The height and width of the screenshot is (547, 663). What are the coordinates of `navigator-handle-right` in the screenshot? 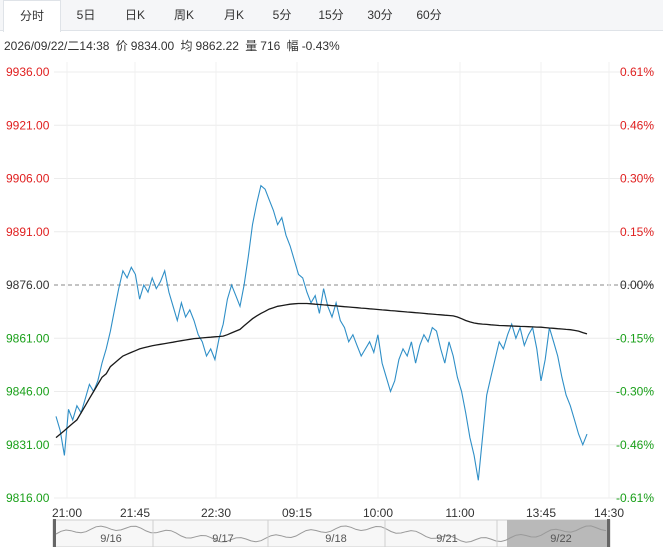 It's located at (608, 533).